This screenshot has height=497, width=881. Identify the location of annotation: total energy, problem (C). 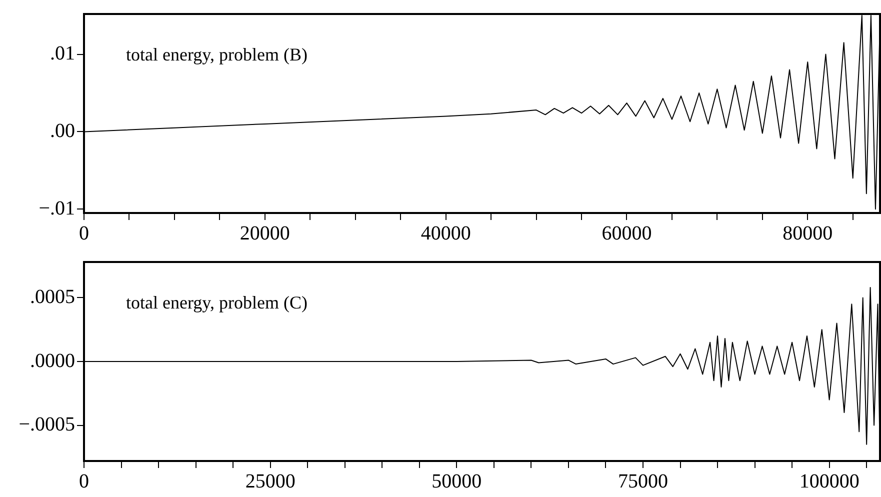
(217, 302).